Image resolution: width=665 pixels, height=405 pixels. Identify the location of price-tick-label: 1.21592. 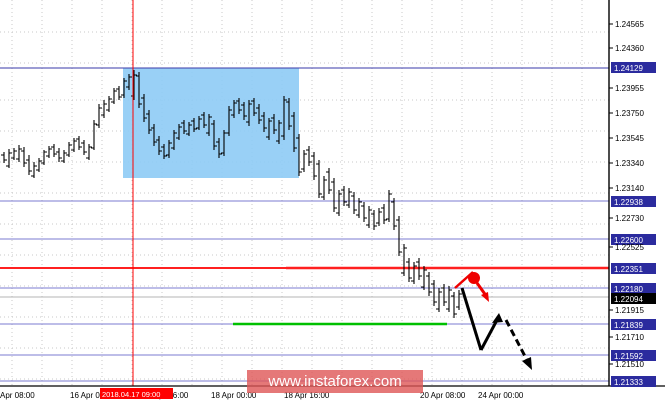
(628, 356).